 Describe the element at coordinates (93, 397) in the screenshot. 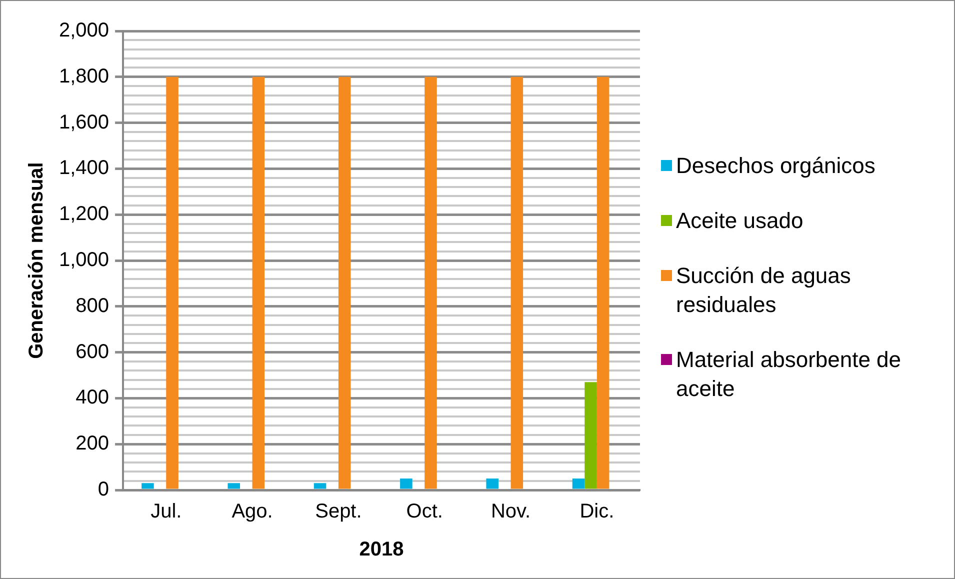

I see `y-tick-label: 400` at that location.